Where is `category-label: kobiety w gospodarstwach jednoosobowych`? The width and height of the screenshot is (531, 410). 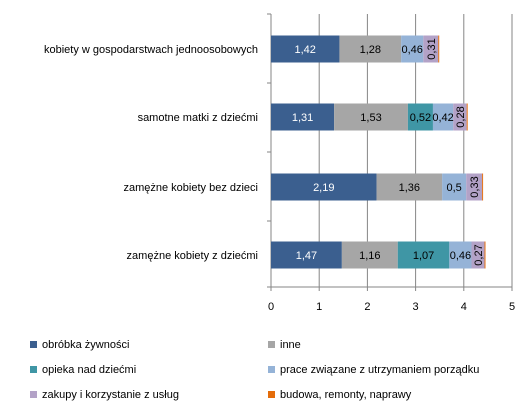
category-label: kobiety w gospodarstwach jednoosobowych is located at coordinates (151, 50).